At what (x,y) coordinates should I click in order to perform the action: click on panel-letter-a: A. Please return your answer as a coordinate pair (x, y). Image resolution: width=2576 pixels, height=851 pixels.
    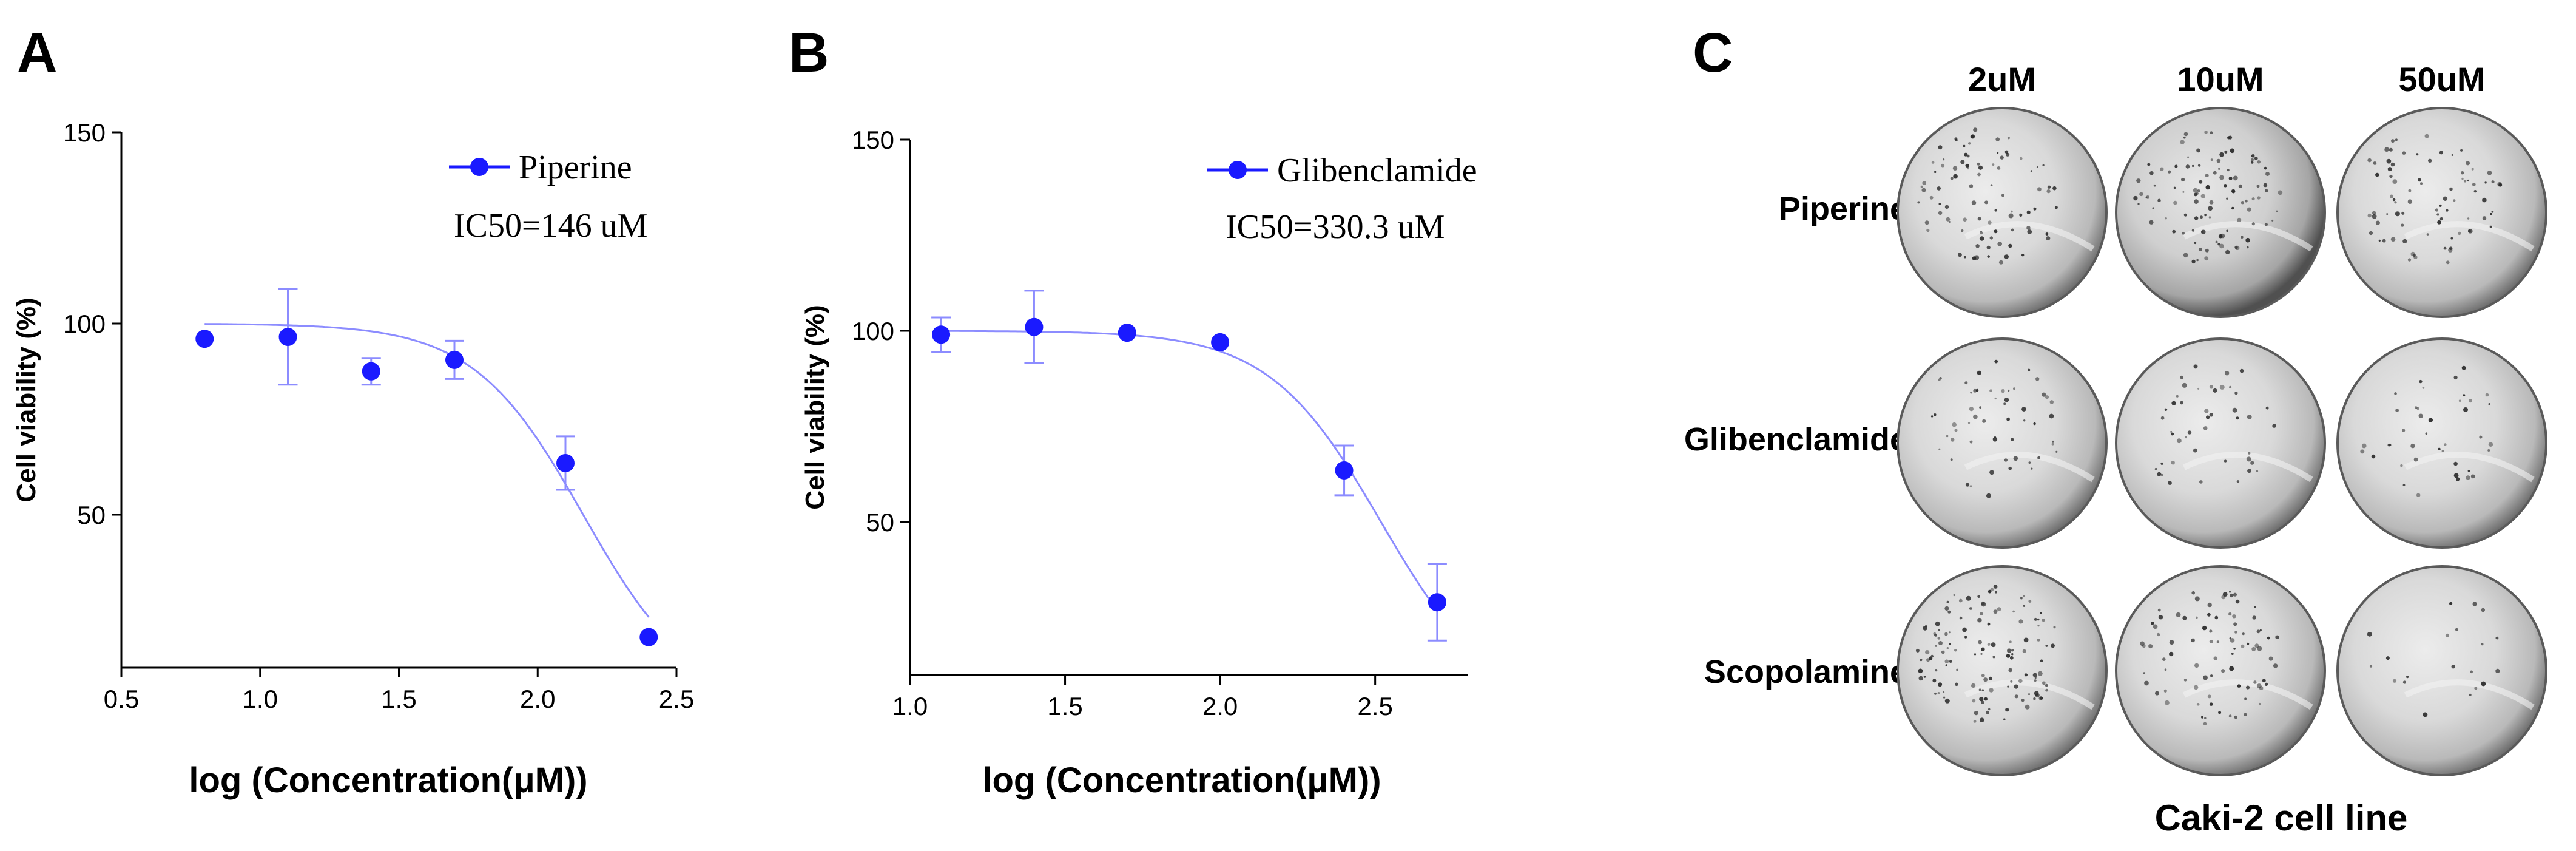
    Looking at the image, I should click on (37, 53).